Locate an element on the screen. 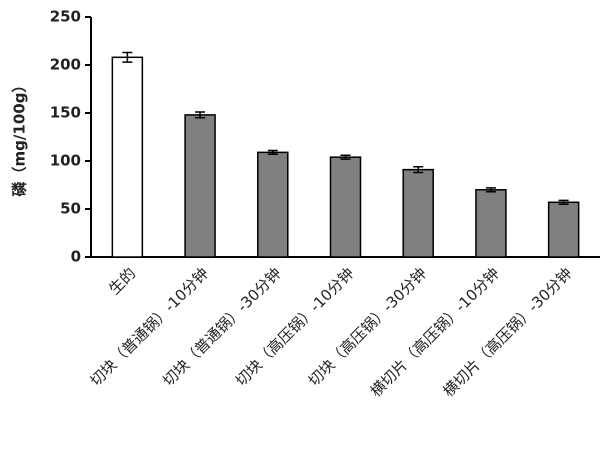 The height and width of the screenshot is (470, 611). y-tick-label: 250 is located at coordinates (65, 17).